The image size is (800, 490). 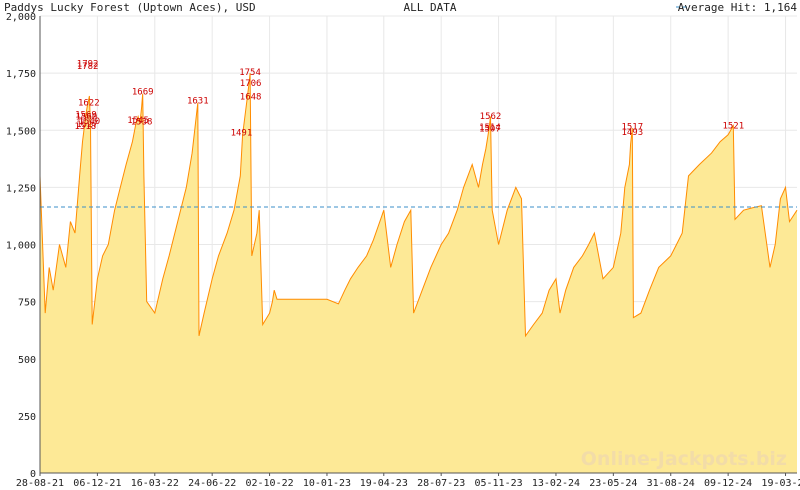 I want to click on peak-label: 1527, so click(x=87, y=125).